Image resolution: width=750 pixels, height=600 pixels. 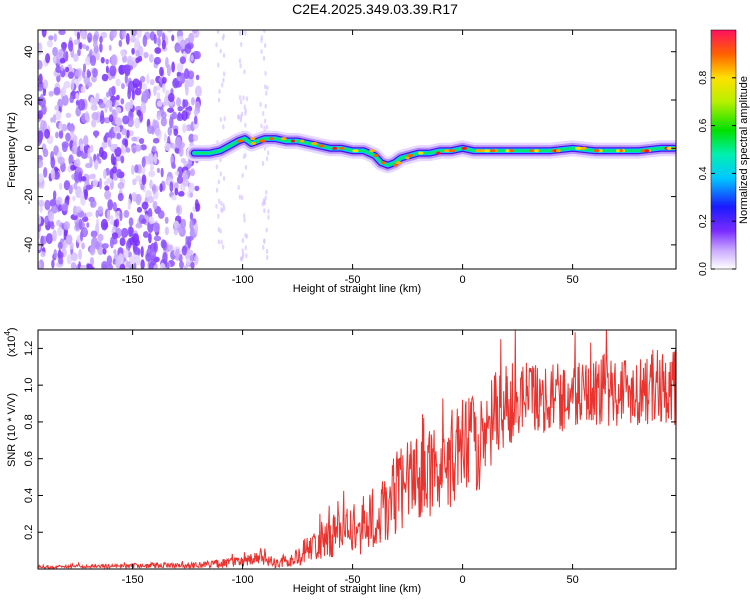 What do you see at coordinates (375, 9) in the screenshot?
I see `chart-title: C2E4.2025.349.03.39.R17` at bounding box center [375, 9].